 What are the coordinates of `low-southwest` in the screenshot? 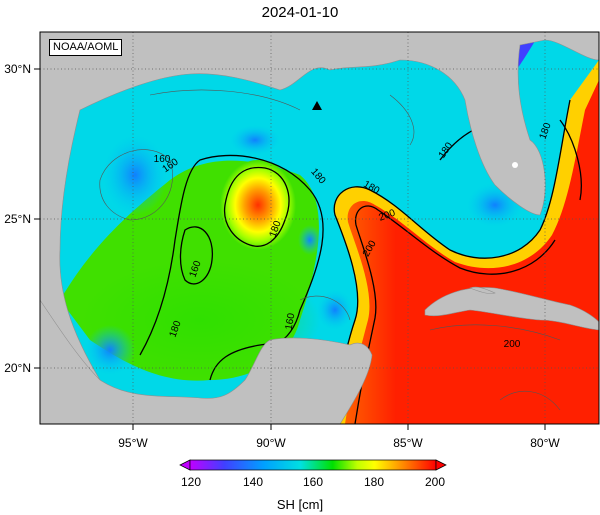 It's located at (110, 350).